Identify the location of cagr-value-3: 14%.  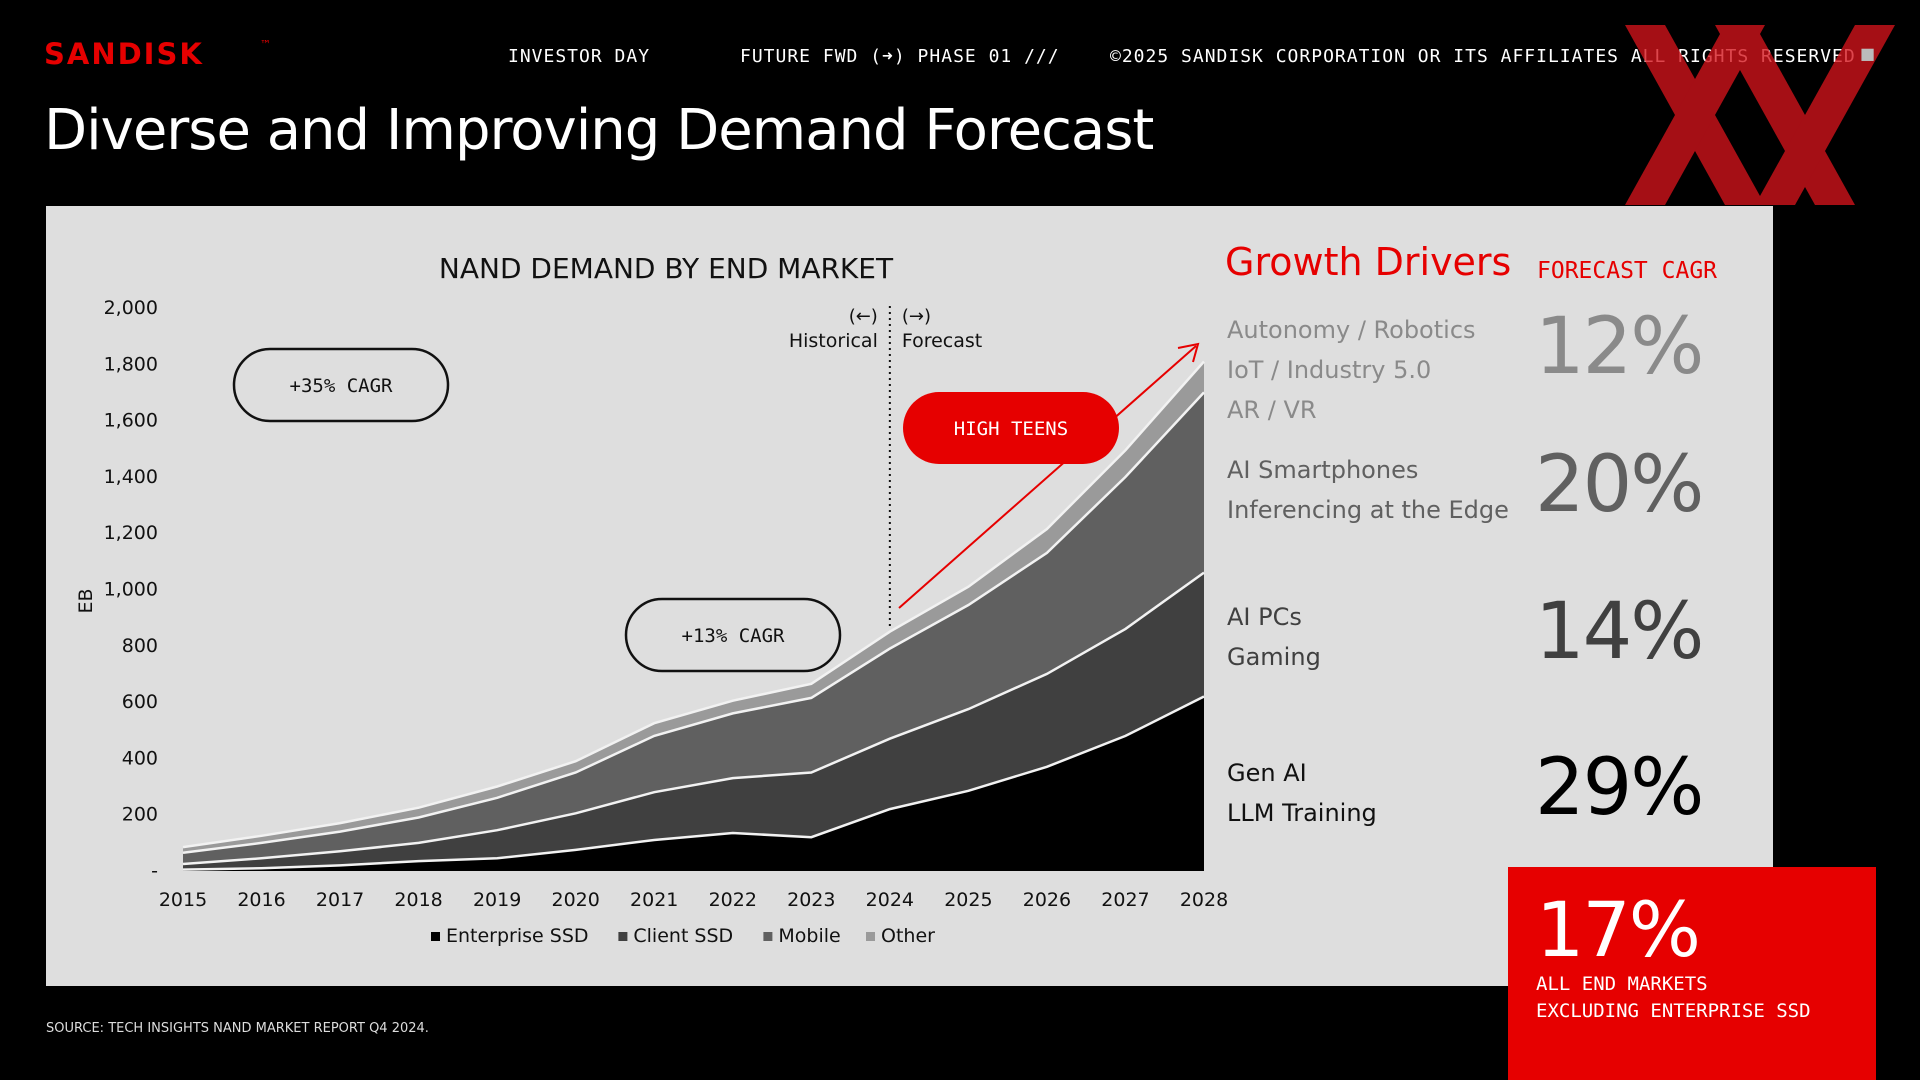
(1619, 632).